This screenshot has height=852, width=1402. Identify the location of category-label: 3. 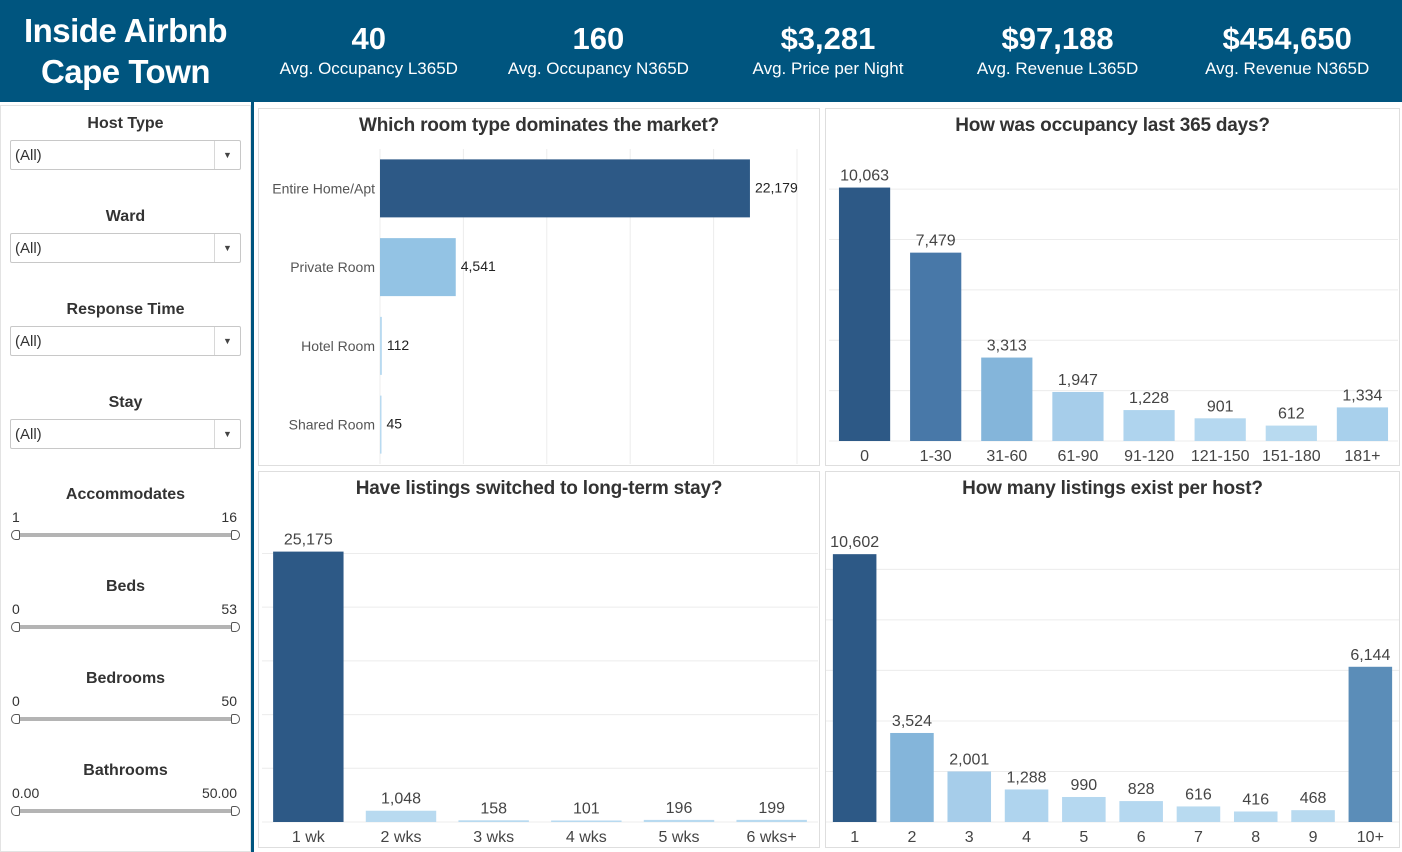
(969, 837).